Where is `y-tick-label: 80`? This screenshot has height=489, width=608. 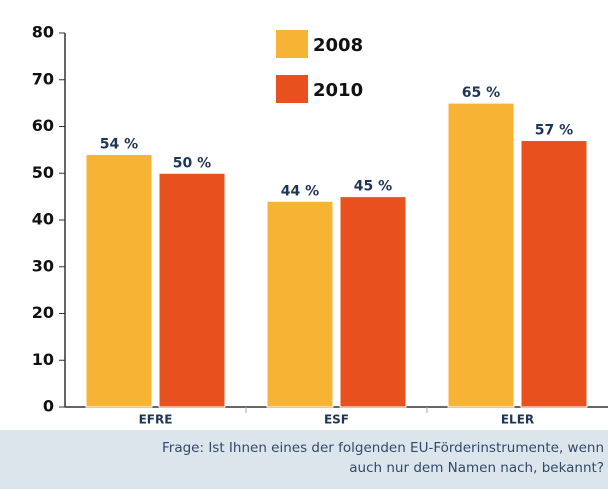
y-tick-label: 80 is located at coordinates (43, 32).